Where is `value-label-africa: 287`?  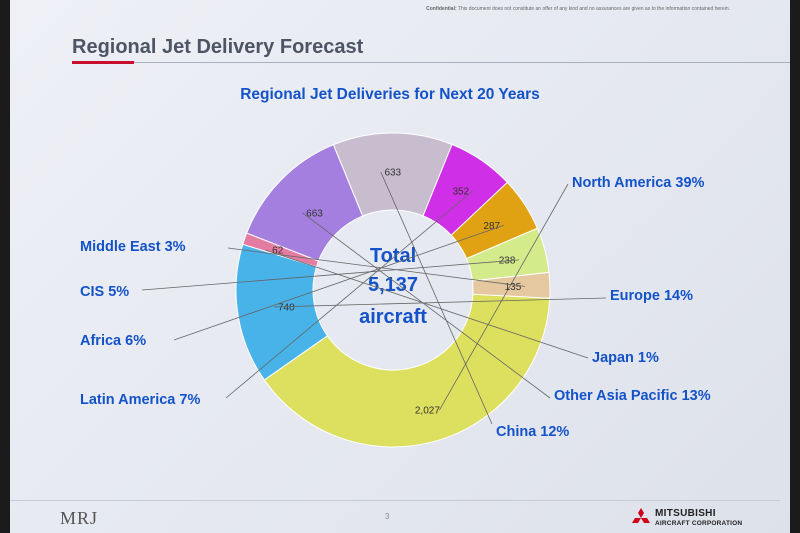
value-label-africa: 287 is located at coordinates (491, 226).